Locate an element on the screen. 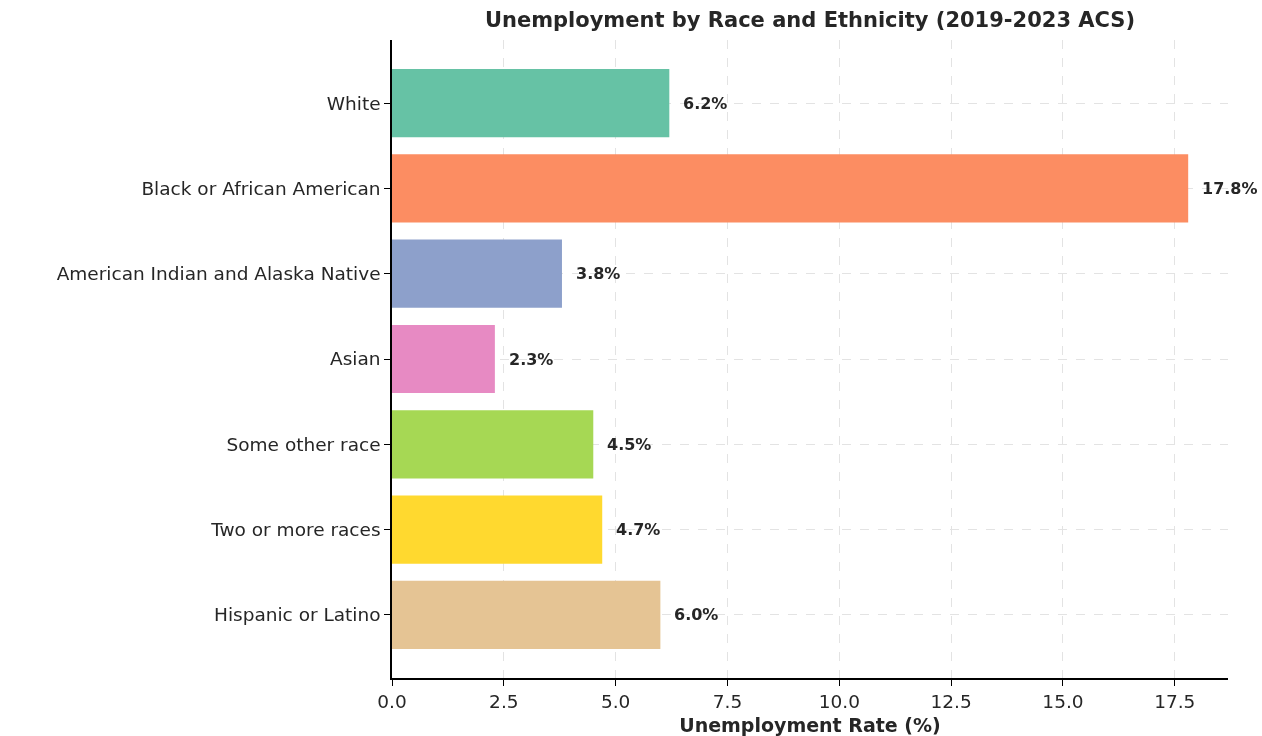 The height and width of the screenshot is (736, 1262). y-tick-label: Black or African American is located at coordinates (261, 188).